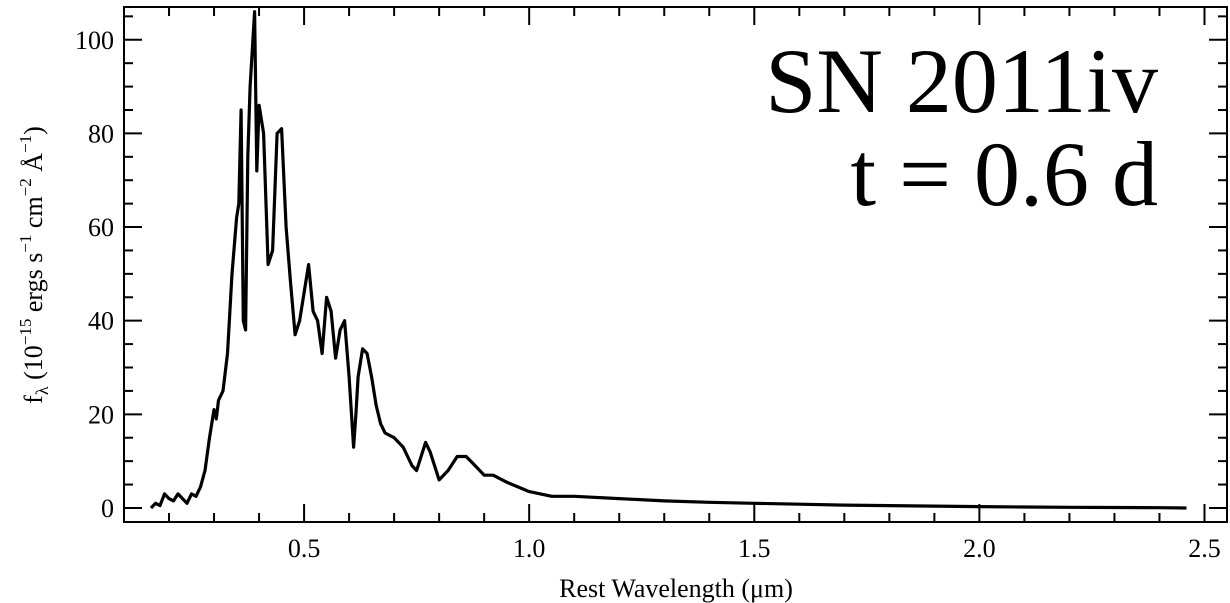 This screenshot has height=603, width=1230. I want to click on annotation-epoch: t = 0.6 d, so click(1004, 174).